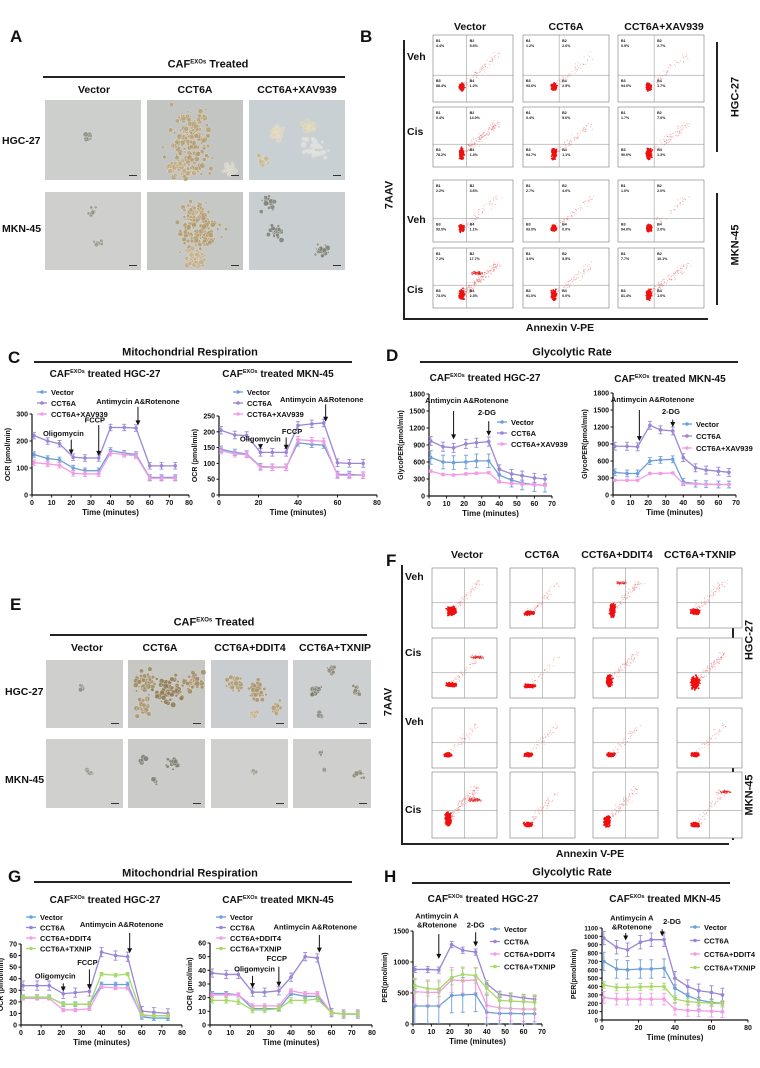 This screenshot has height=1068, width=760. I want to click on panel-e-divider, so click(208, 635).